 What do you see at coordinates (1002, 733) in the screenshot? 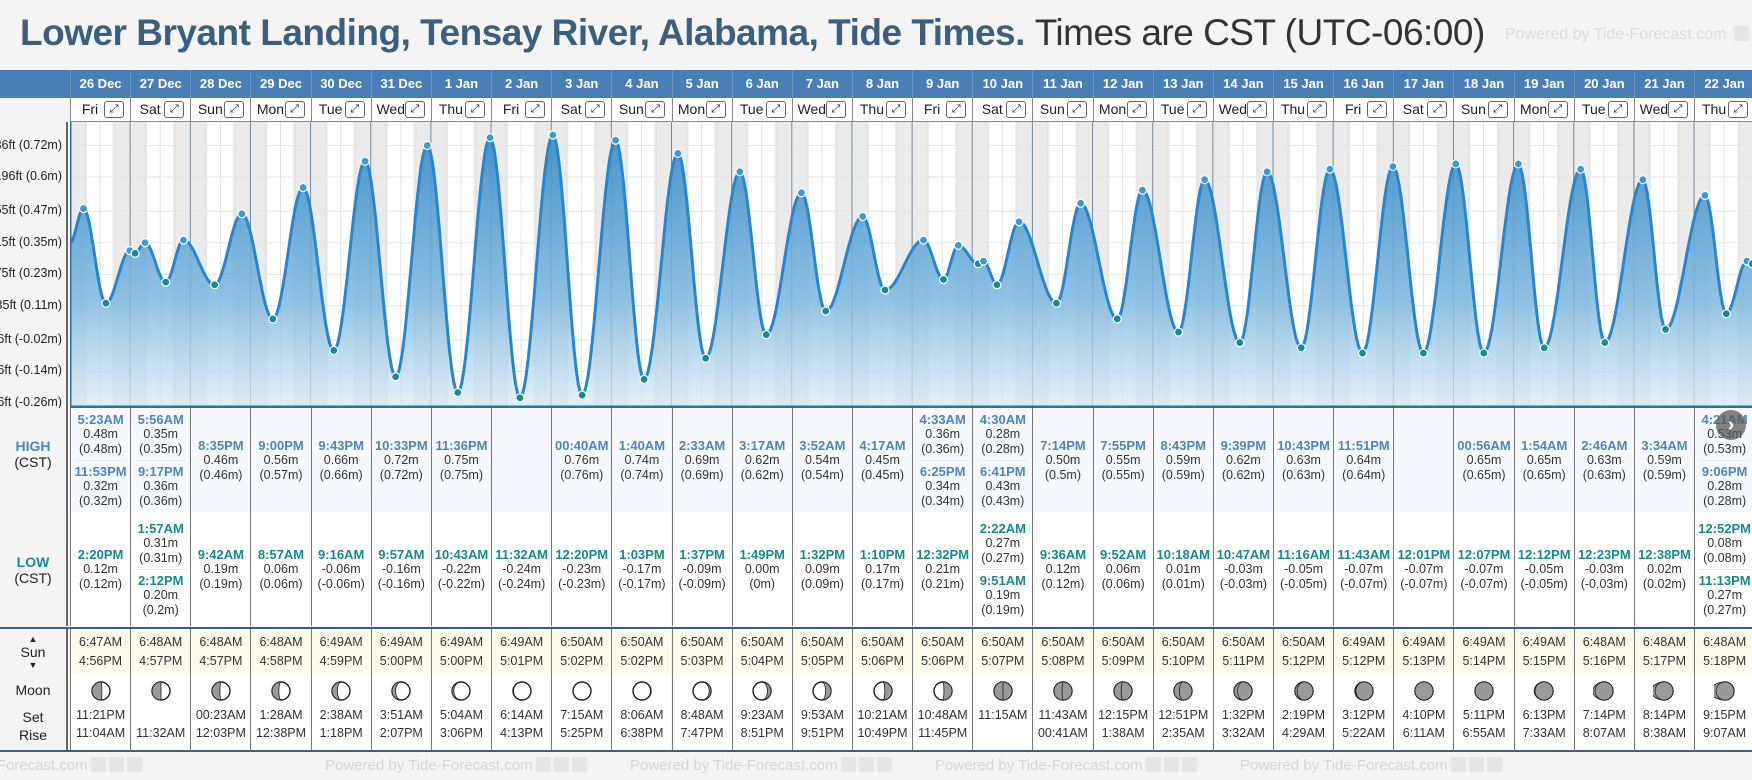
I see `moonrise-time` at bounding box center [1002, 733].